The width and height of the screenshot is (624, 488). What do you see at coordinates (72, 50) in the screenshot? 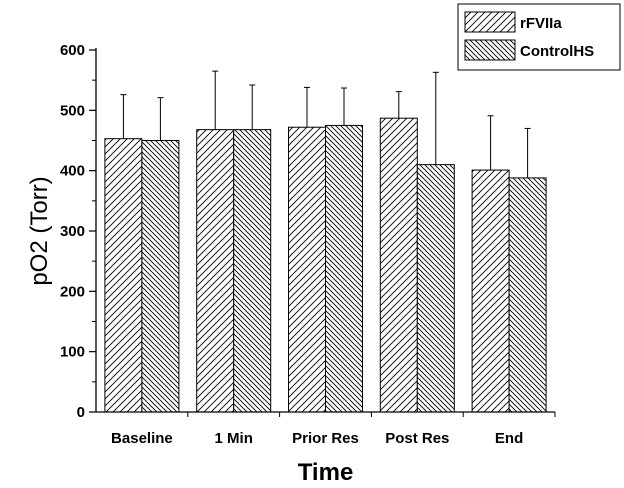
I see `y-tick-label: 600` at bounding box center [72, 50].